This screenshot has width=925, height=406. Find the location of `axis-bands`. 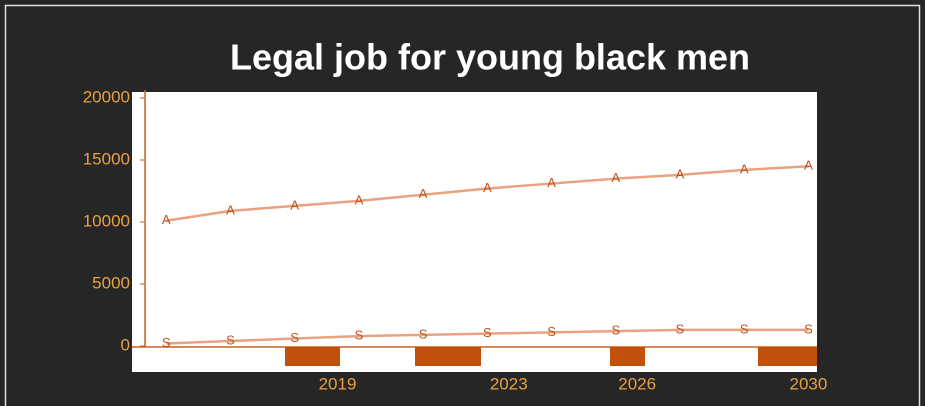

axis-bands is located at coordinates (551, 356).